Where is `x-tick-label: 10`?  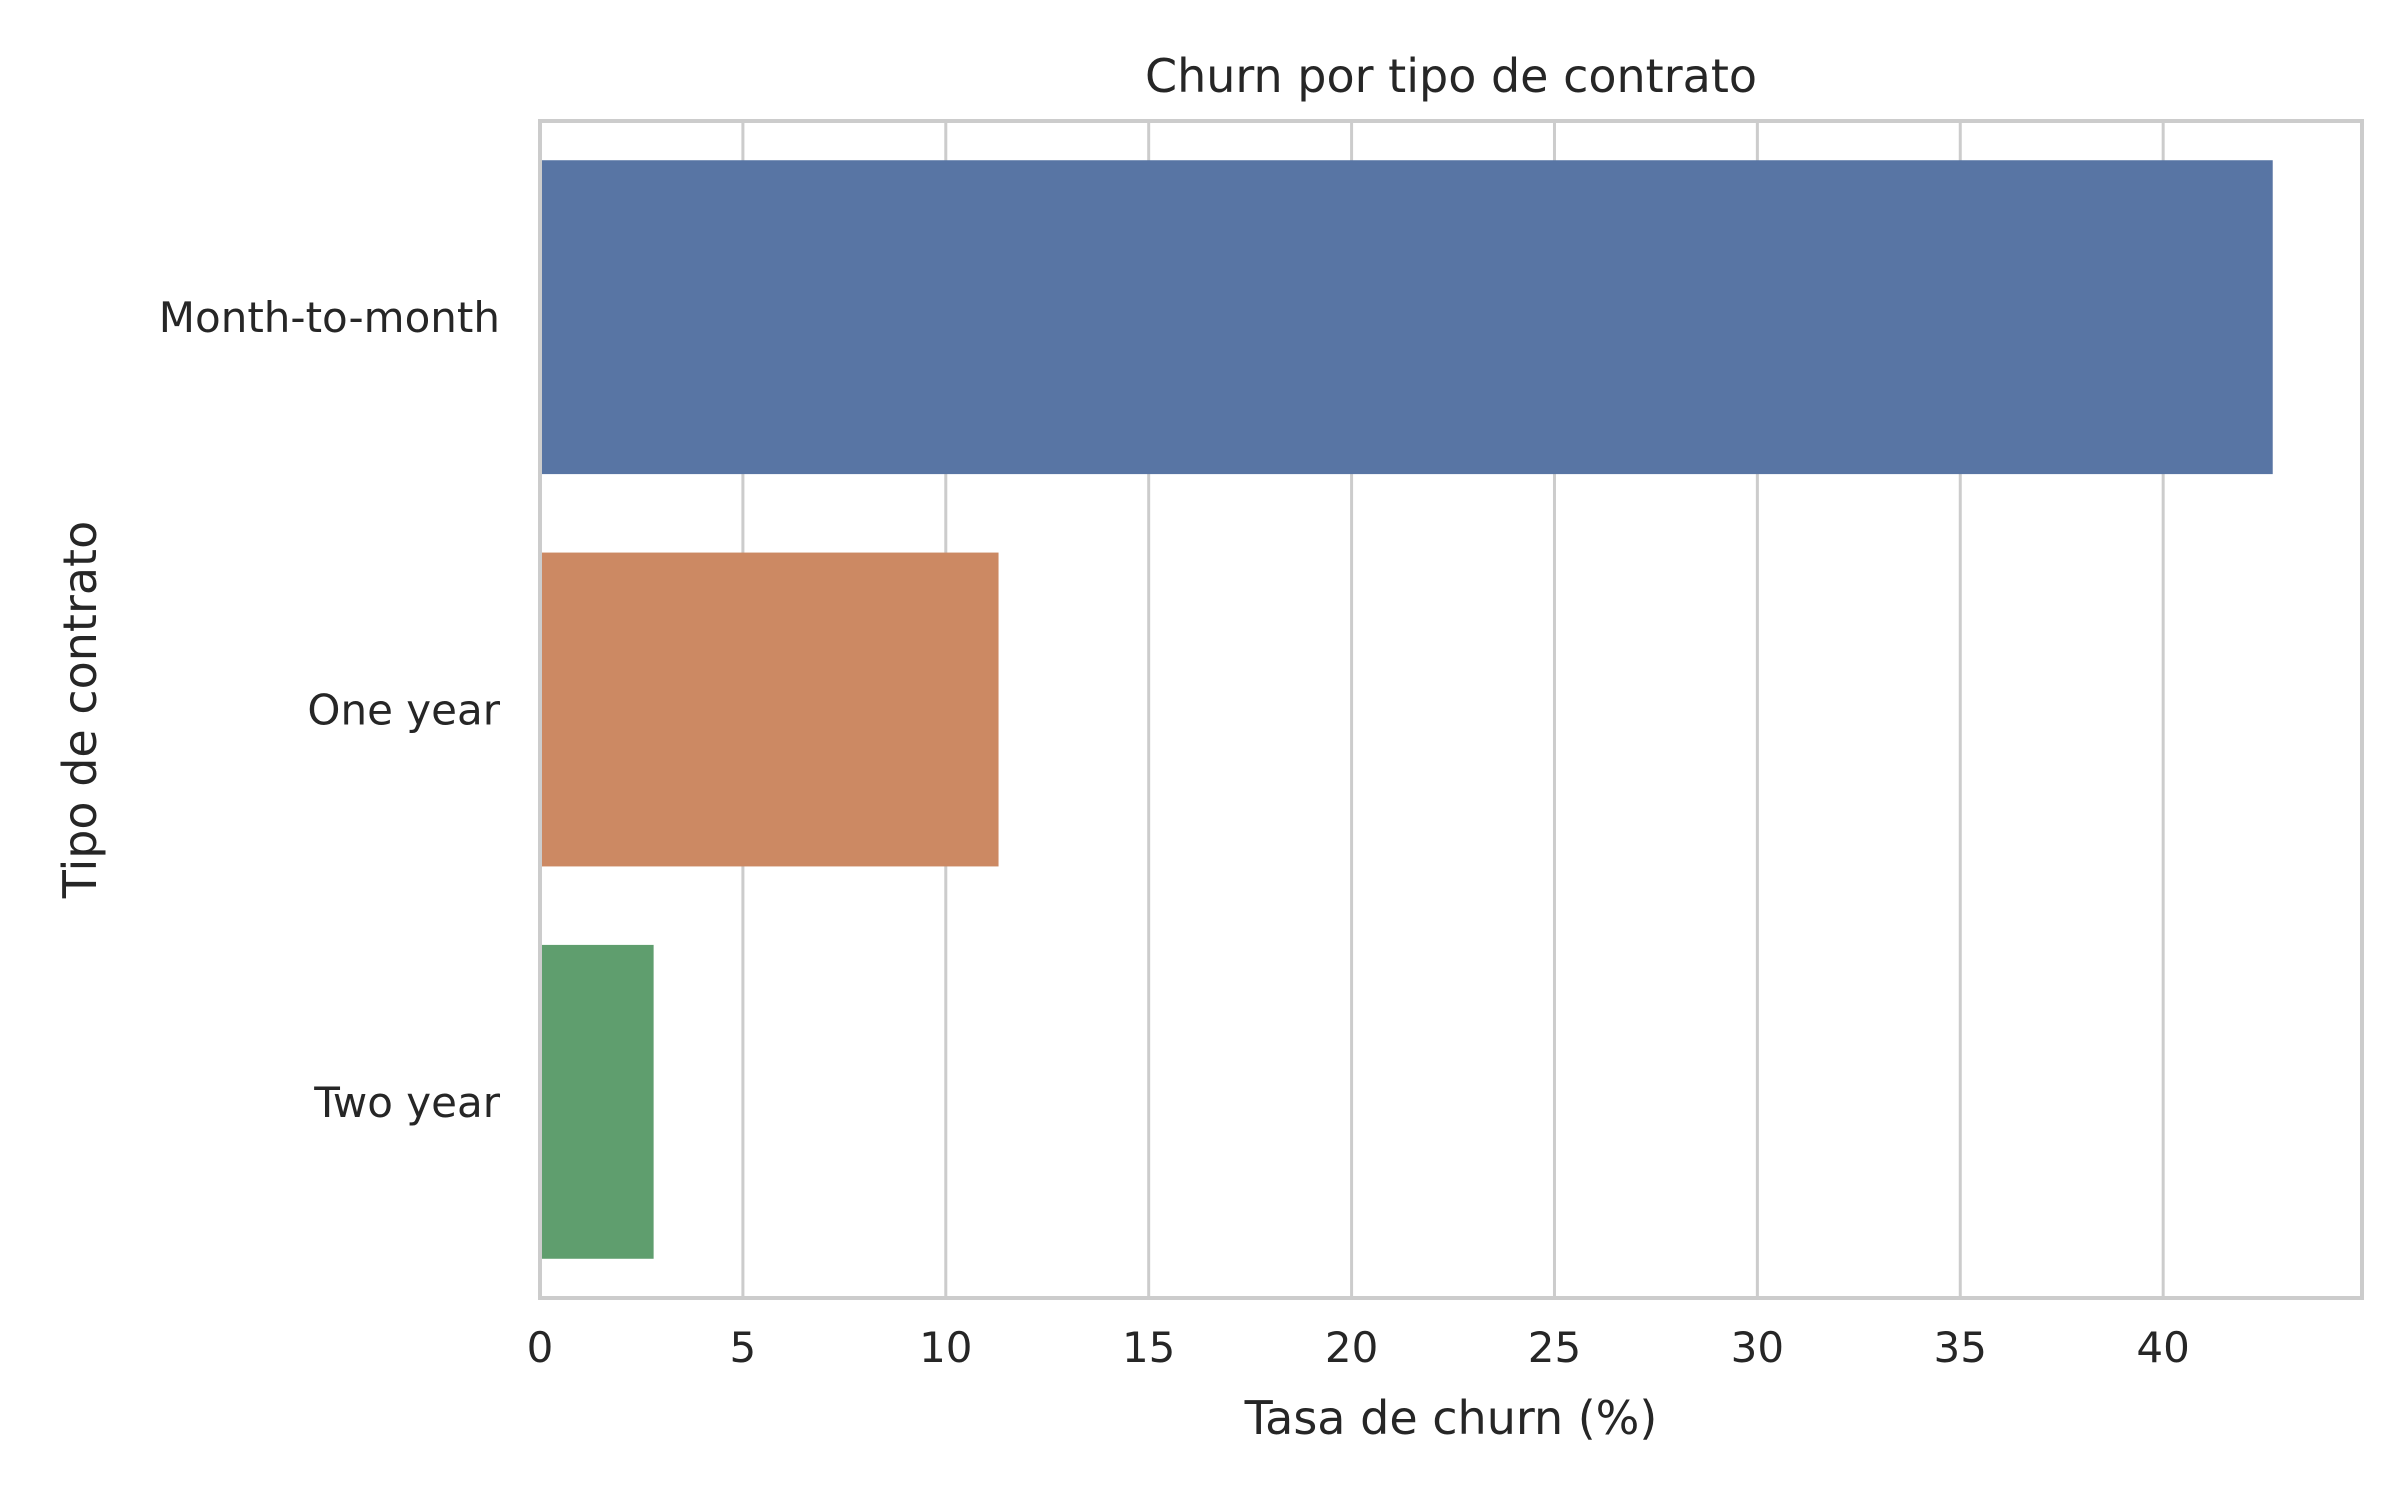
x-tick-label: 10 is located at coordinates (945, 1347).